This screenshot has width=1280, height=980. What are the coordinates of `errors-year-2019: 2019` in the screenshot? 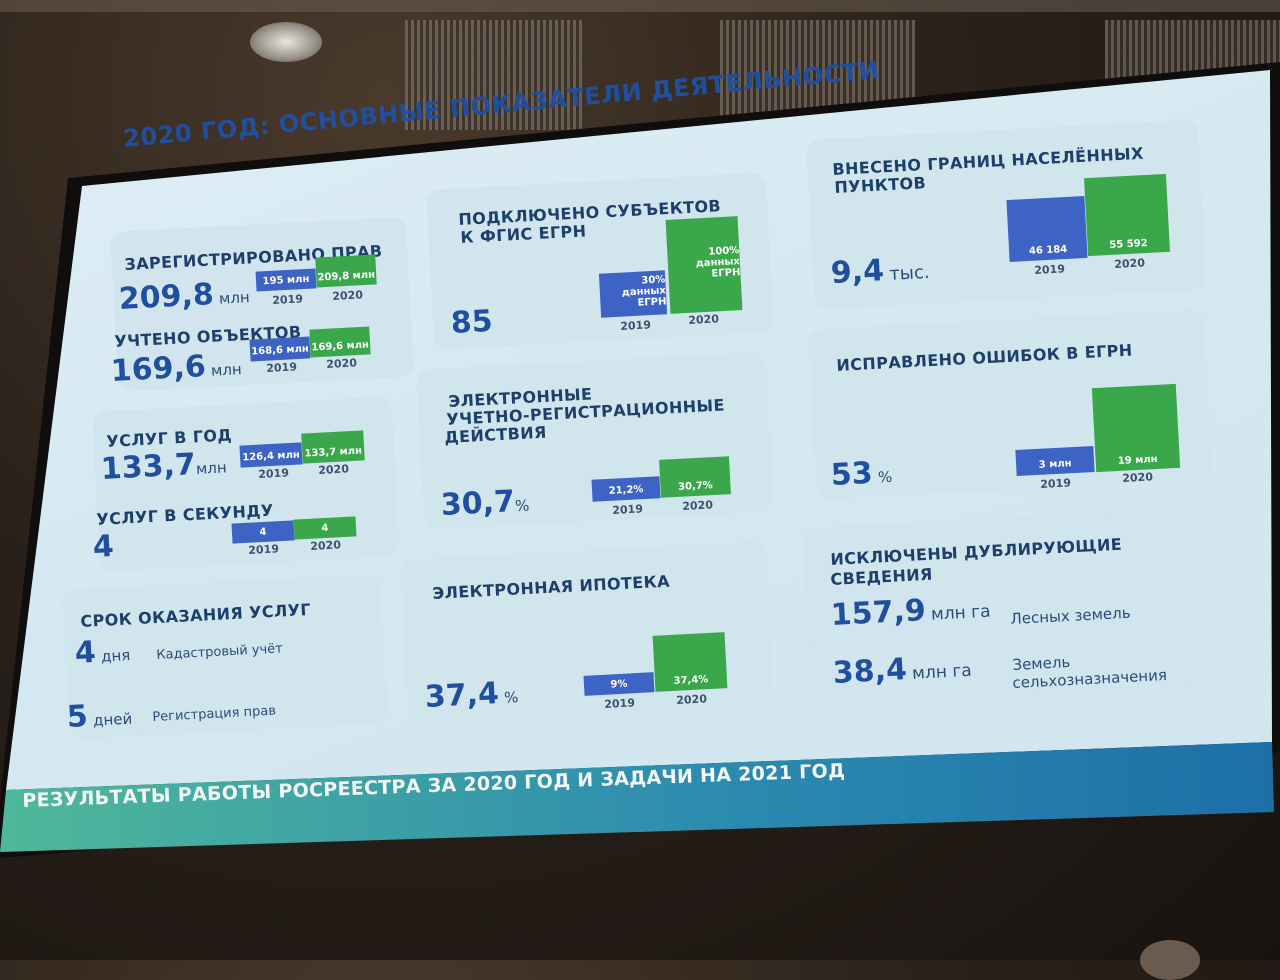 It's located at (1056, 483).